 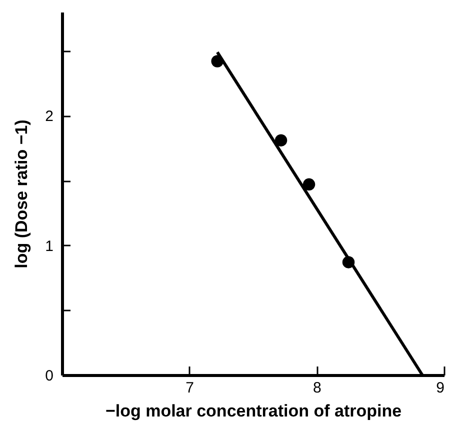 I want to click on x-axis-title: −log molar concentration of atropine, so click(x=253, y=411).